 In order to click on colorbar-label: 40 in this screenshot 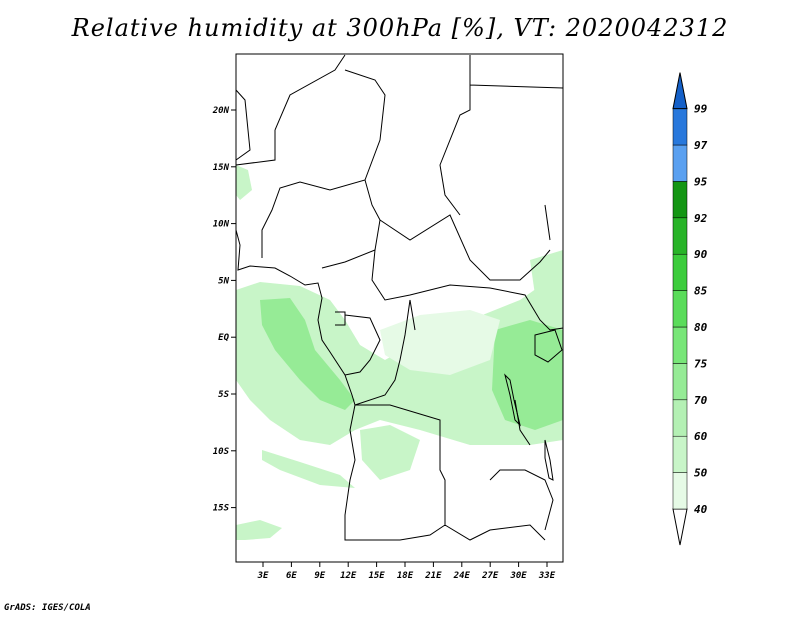, I will do `click(701, 509)`.